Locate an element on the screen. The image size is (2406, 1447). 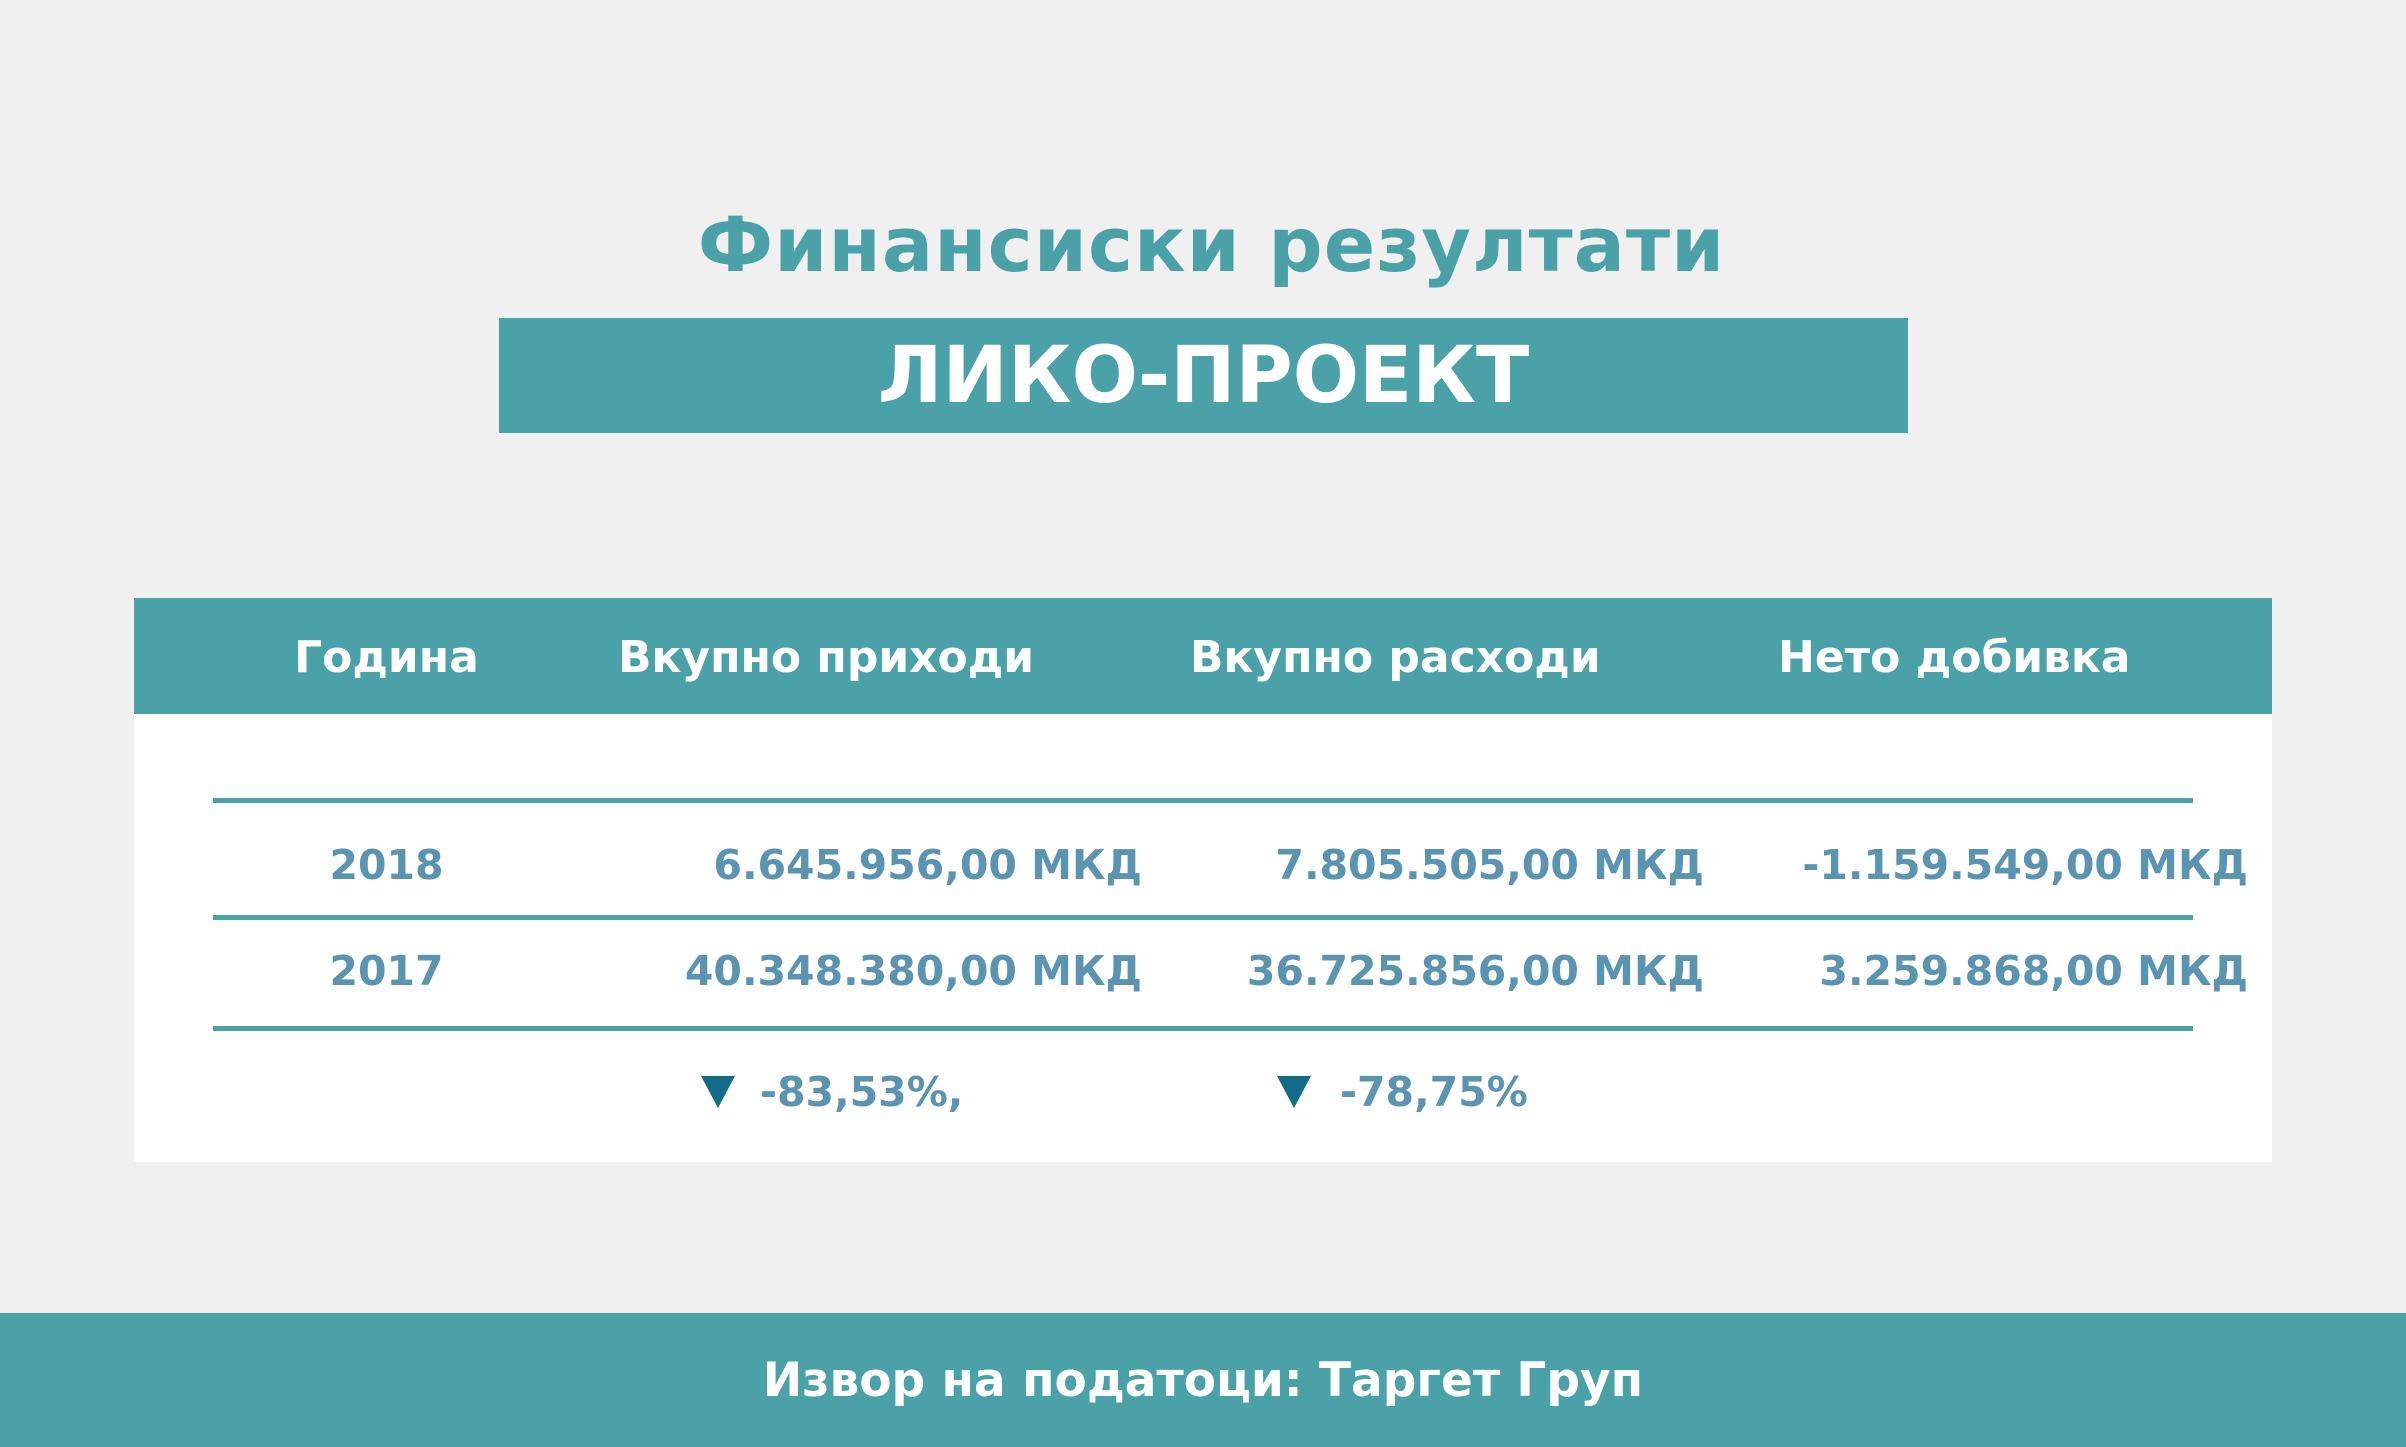
company-banner: ЛИКО-ПРОЕКТ is located at coordinates (1203, 375).